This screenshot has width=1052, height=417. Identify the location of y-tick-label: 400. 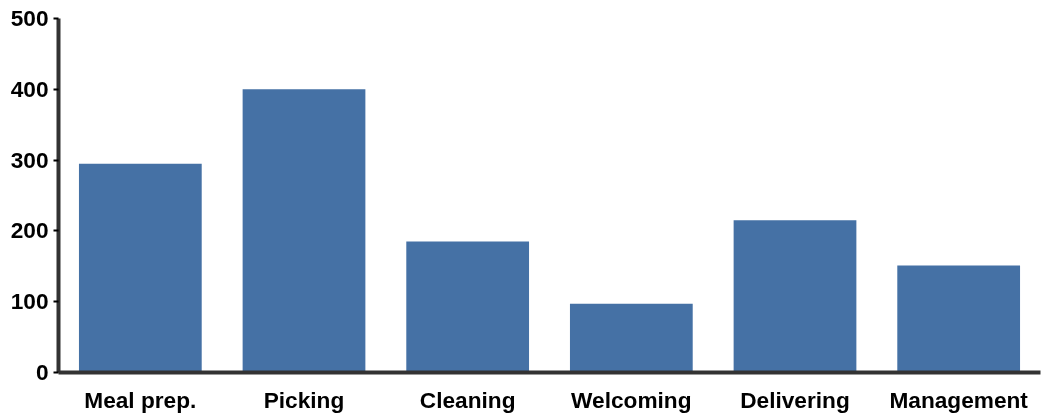
(29, 88).